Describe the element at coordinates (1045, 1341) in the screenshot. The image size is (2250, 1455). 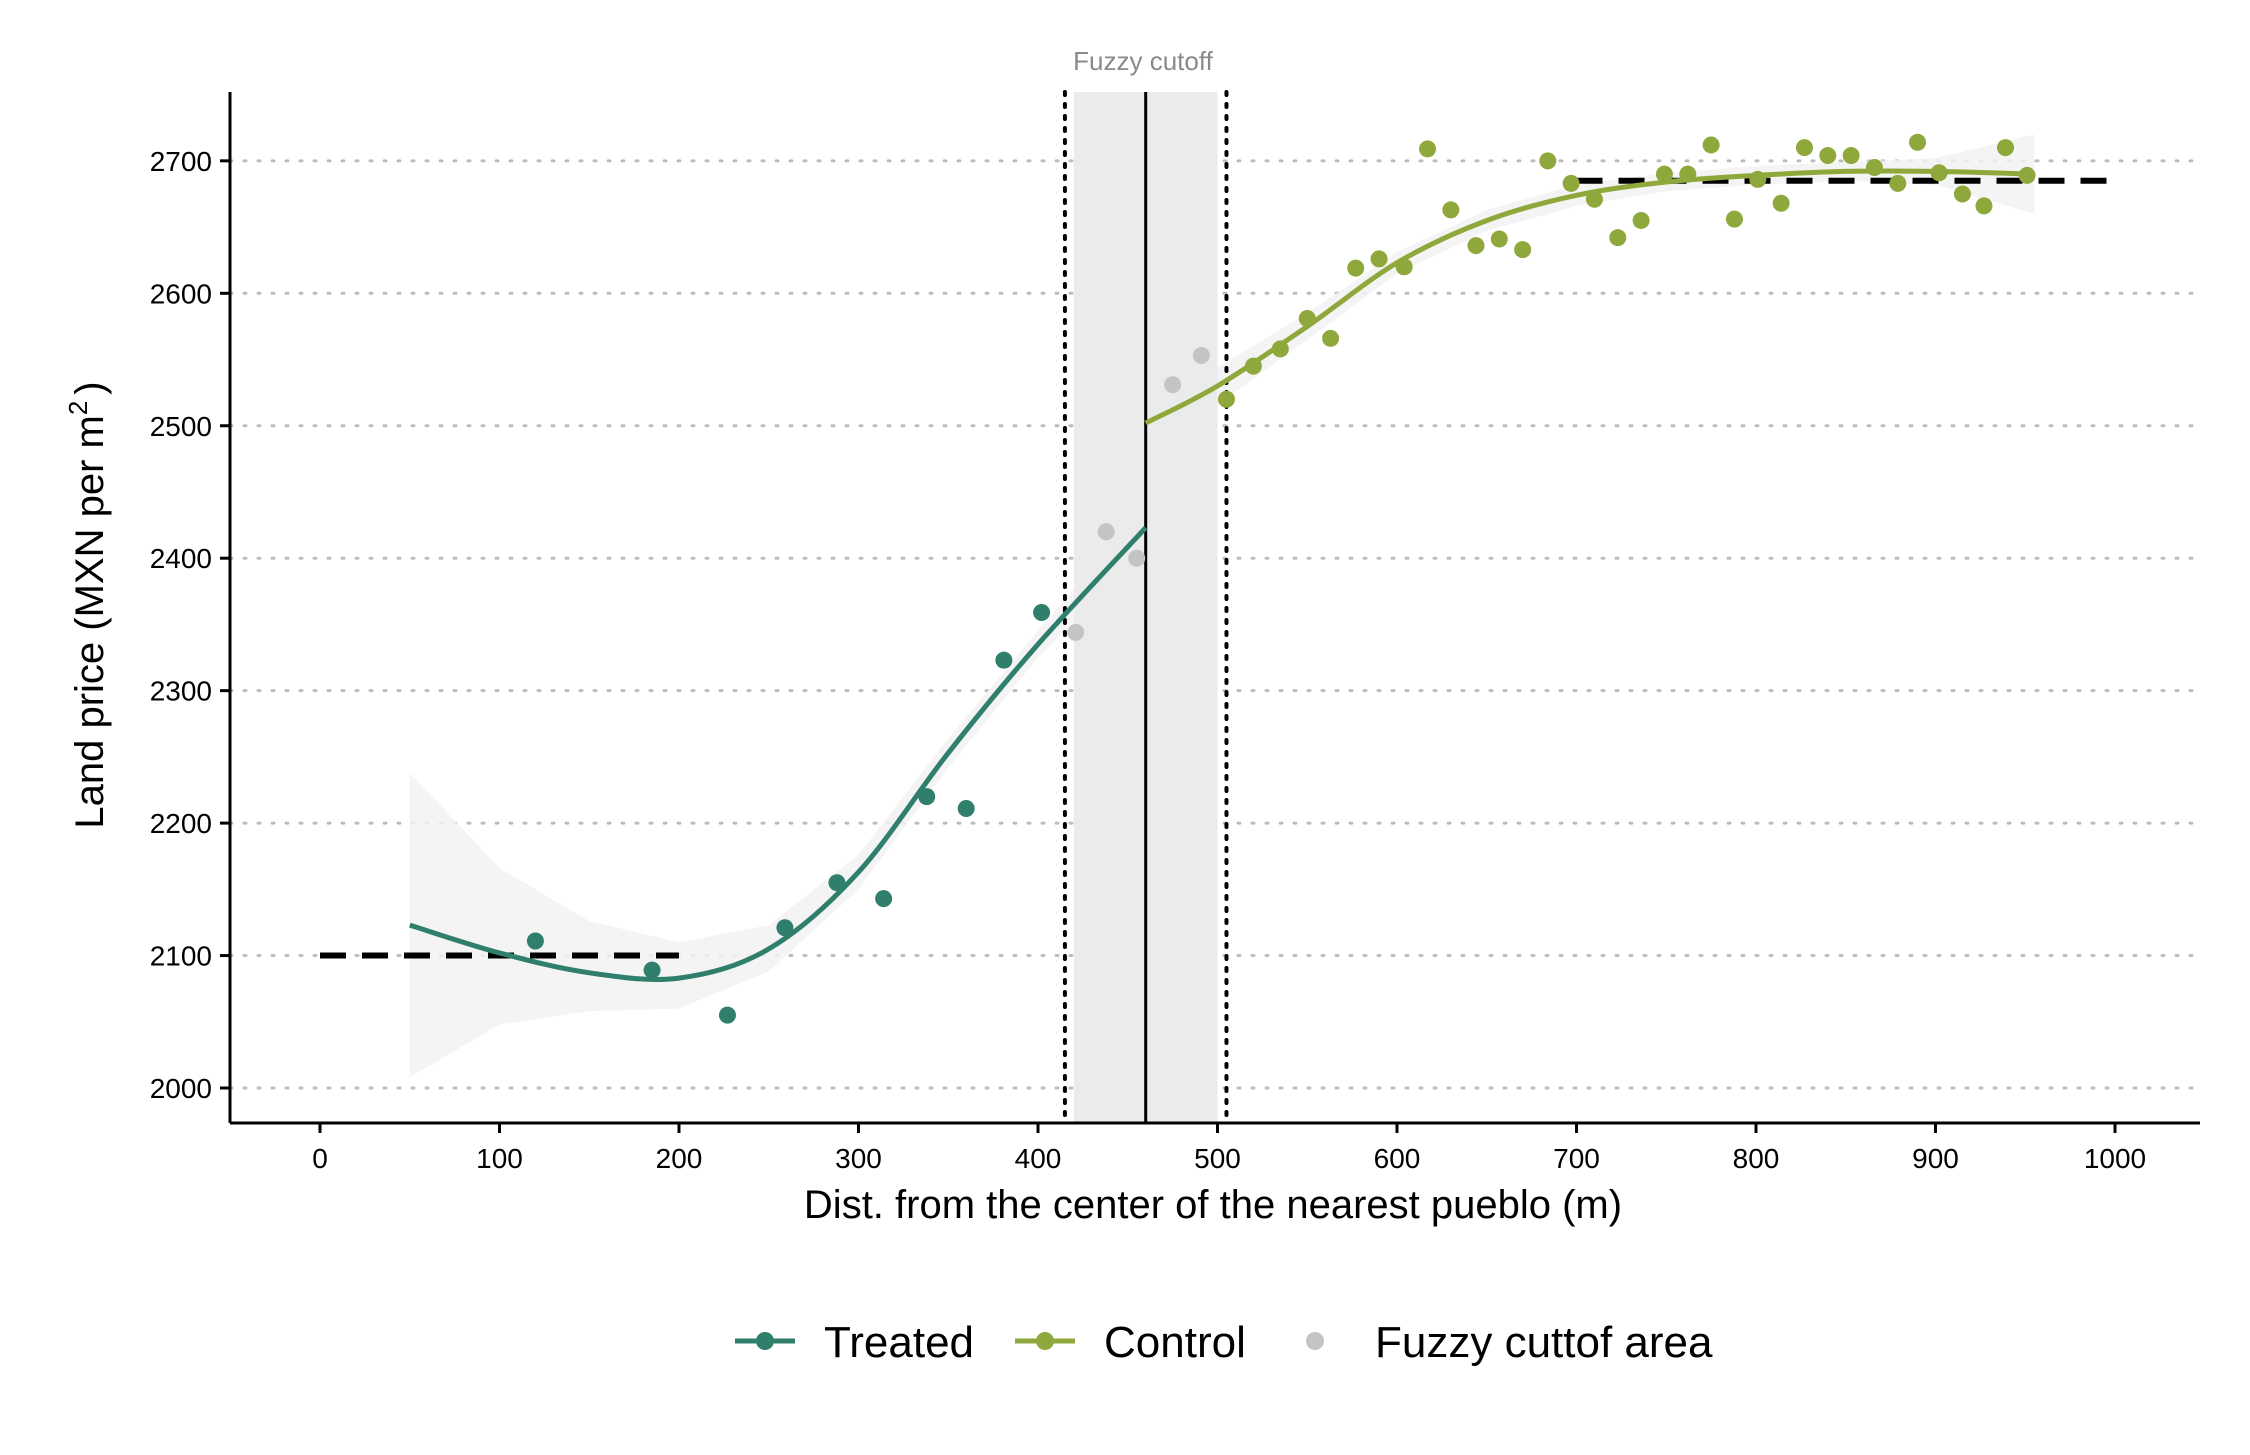
I see `legend-marker-control` at that location.